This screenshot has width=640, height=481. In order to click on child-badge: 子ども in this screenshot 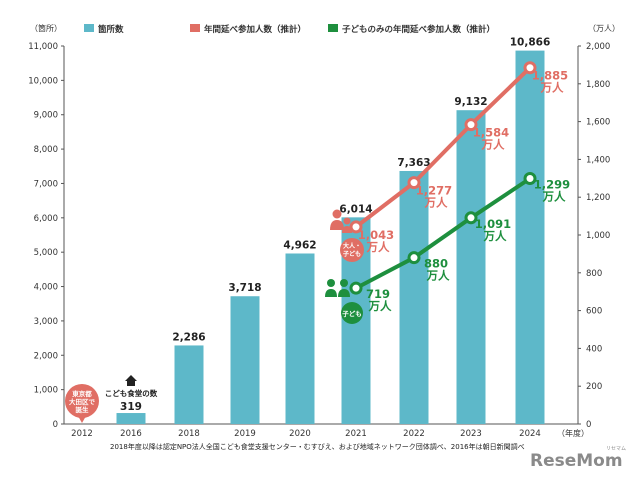, I will do `click(352, 313)`.